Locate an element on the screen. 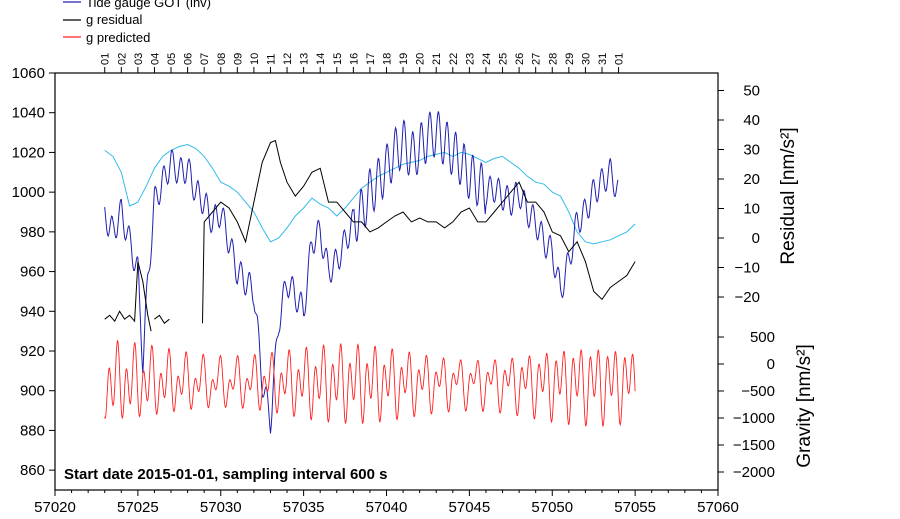 This screenshot has width=900, height=519. residual-tick-label: 50 is located at coordinates (751, 91).